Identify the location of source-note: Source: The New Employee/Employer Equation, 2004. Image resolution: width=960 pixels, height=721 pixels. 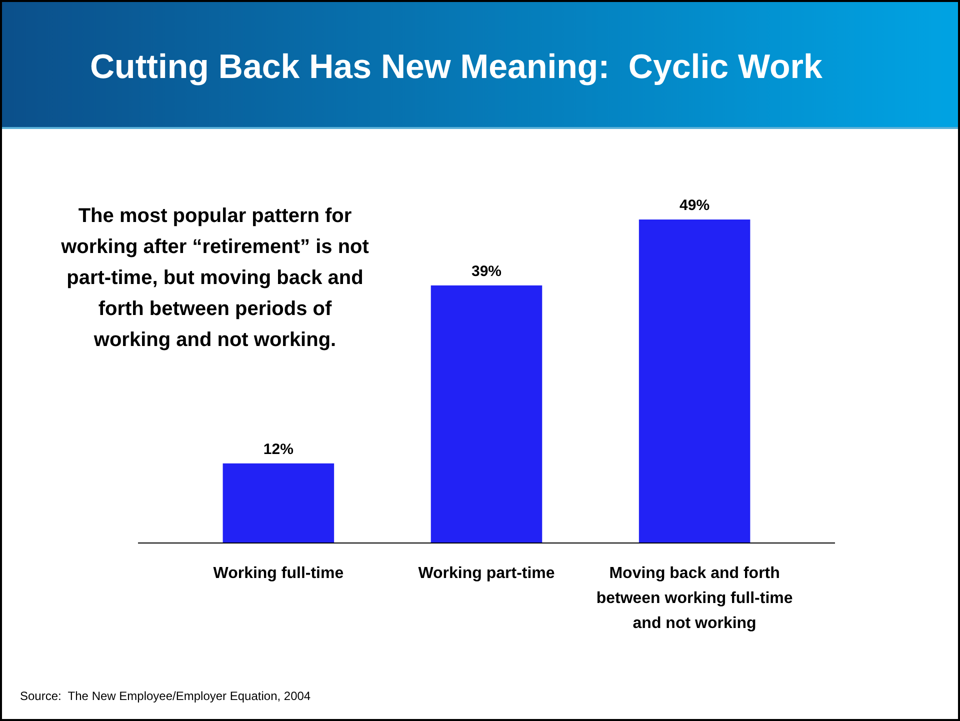
(165, 696).